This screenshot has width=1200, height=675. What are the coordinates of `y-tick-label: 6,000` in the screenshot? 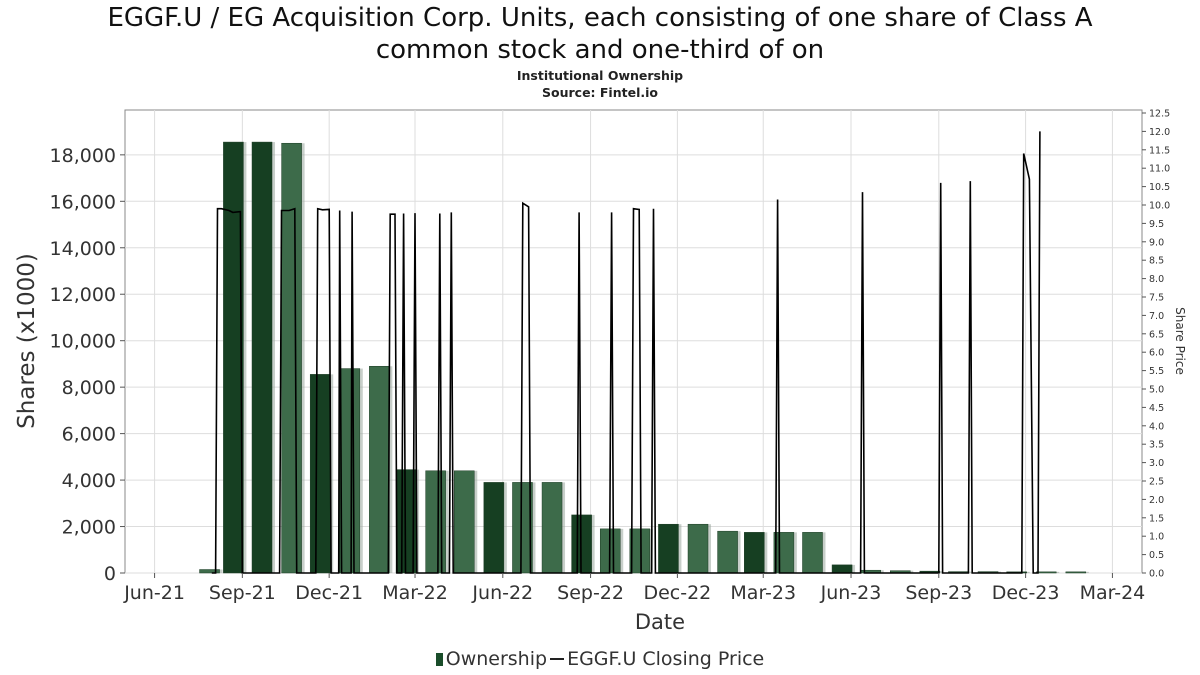 It's located at (89, 435).